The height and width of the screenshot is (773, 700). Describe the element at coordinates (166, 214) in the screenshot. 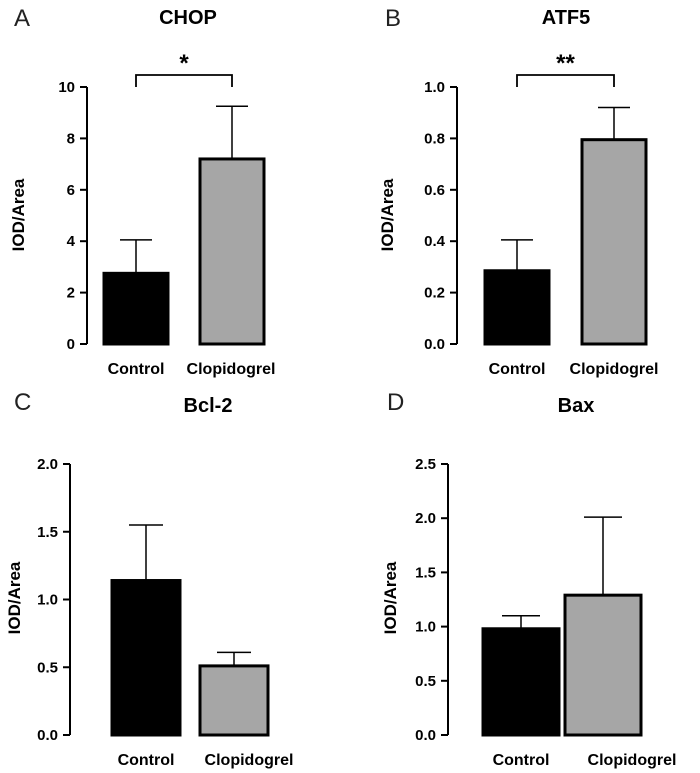

I see `plot-area: 0 2 4 6 8 10 Control Clopidogrel *` at that location.